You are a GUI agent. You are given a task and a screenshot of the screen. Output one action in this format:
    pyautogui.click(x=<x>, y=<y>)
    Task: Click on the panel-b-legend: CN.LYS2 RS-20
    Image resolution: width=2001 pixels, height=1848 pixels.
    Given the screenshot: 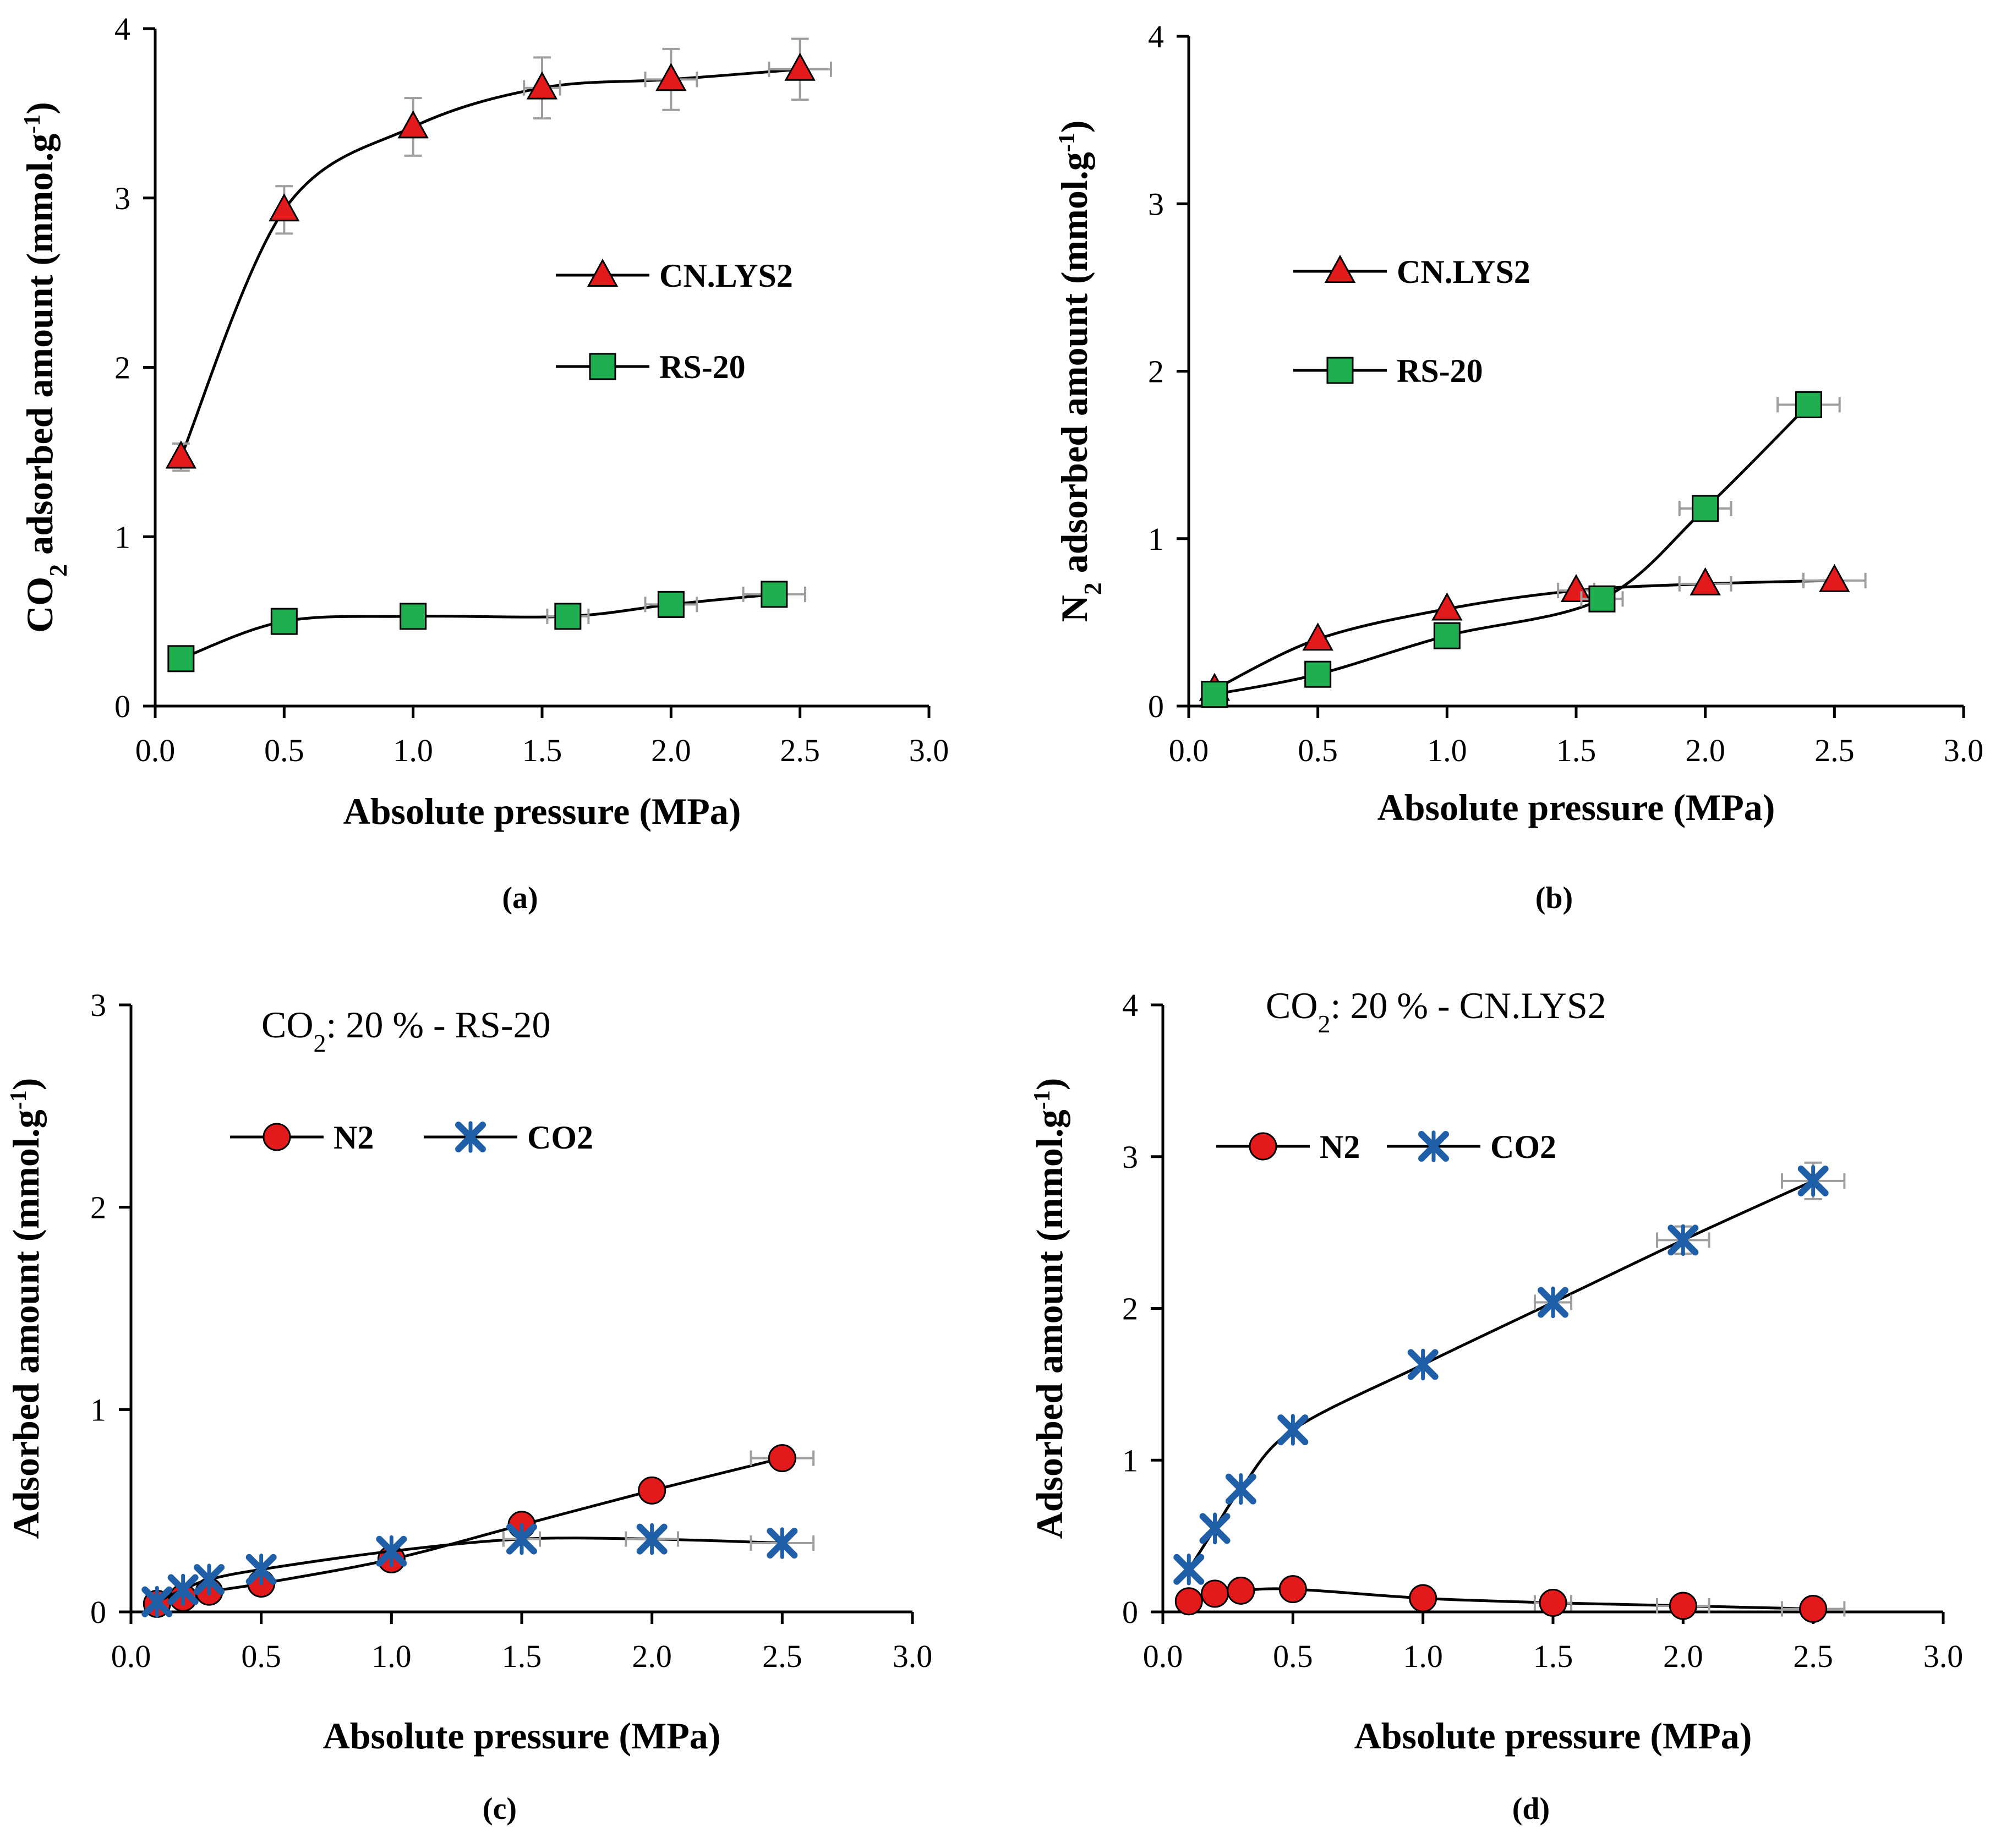 What is the action you would take?
    pyautogui.click(x=1411, y=321)
    